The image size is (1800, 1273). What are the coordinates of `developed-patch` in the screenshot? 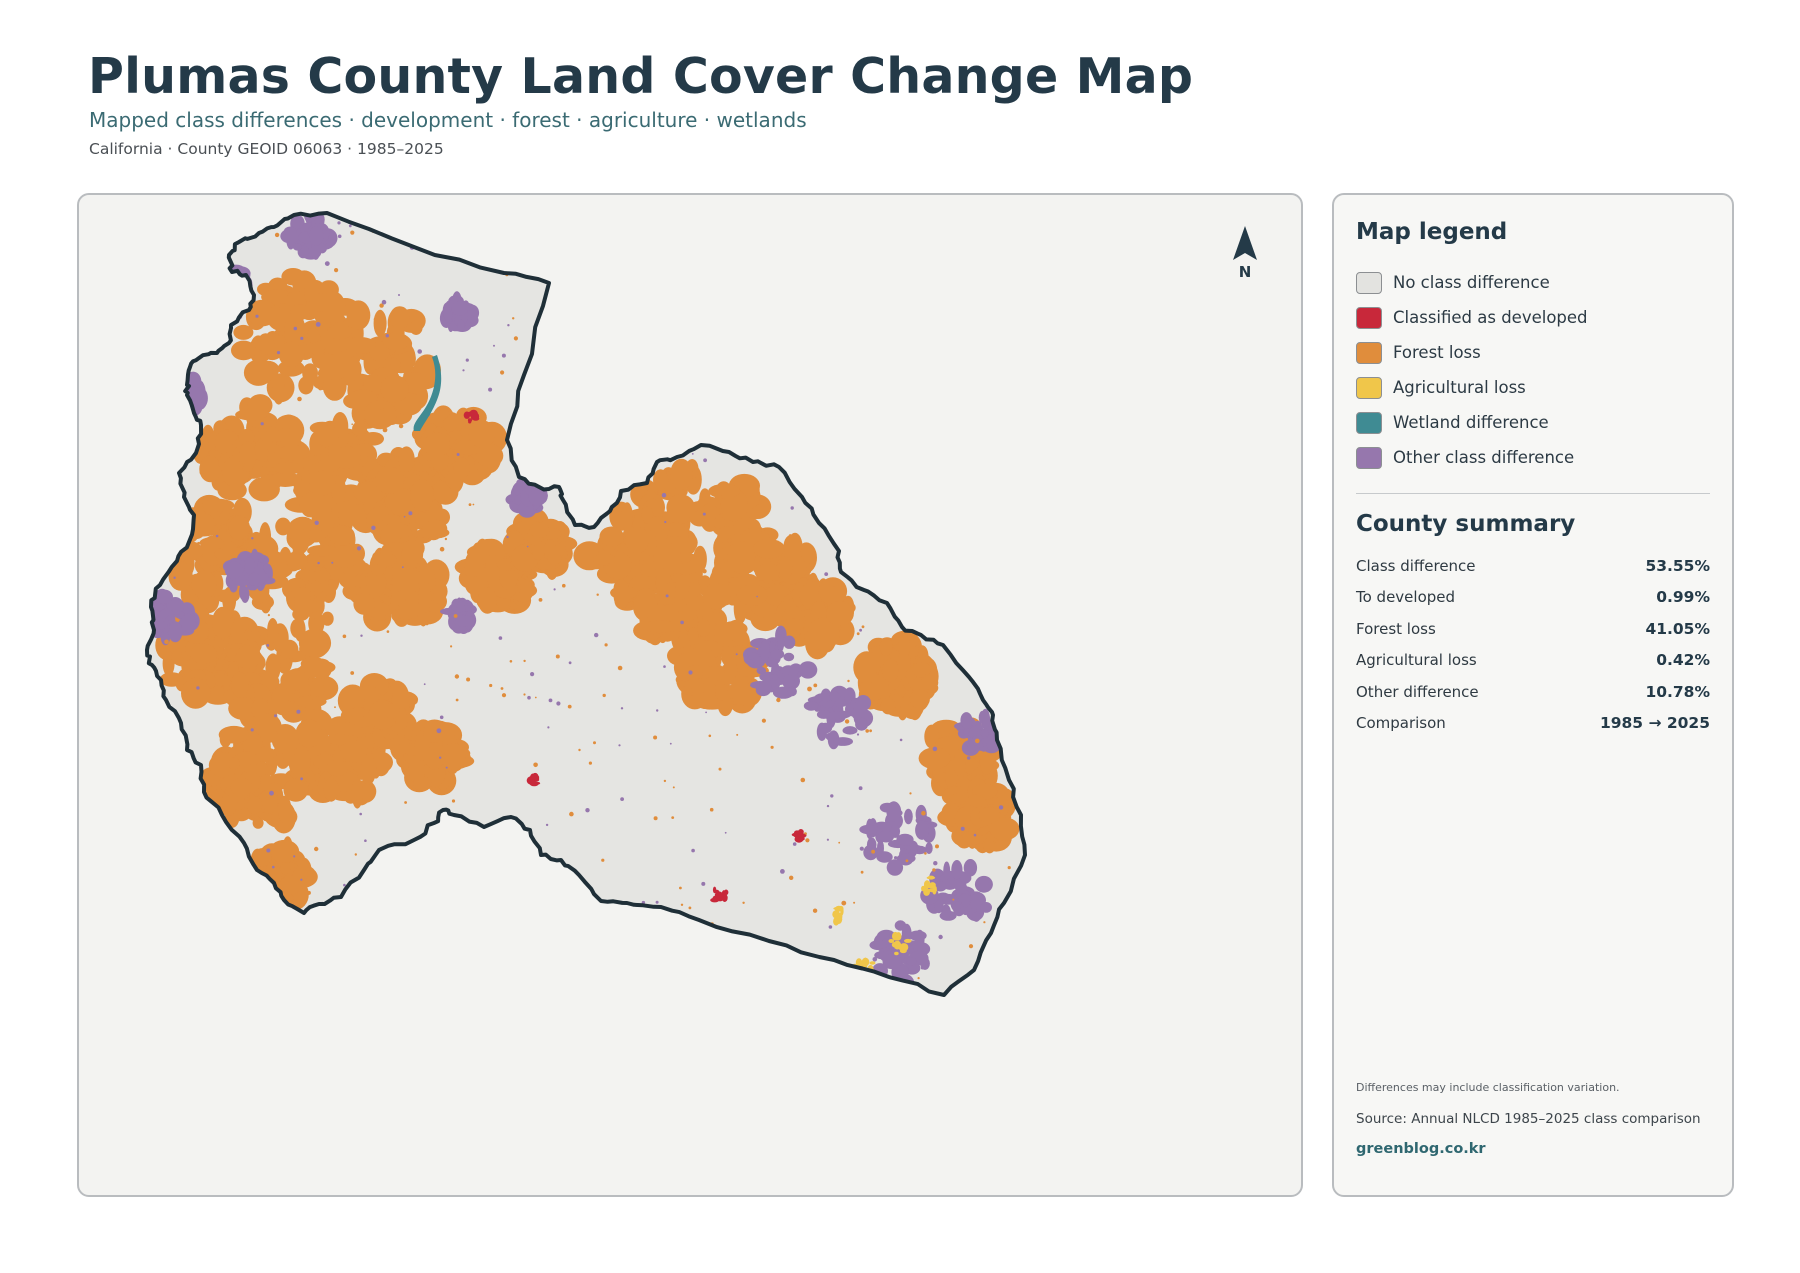 It's located at (537, 779).